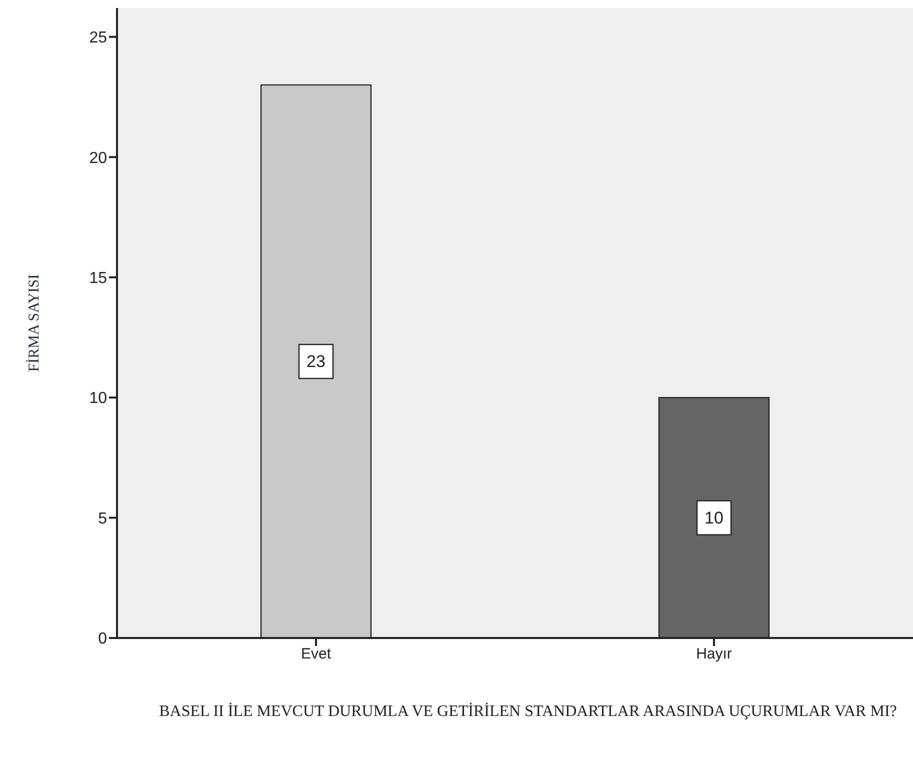  What do you see at coordinates (98, 158) in the screenshot?
I see `y-tick-label: 20` at bounding box center [98, 158].